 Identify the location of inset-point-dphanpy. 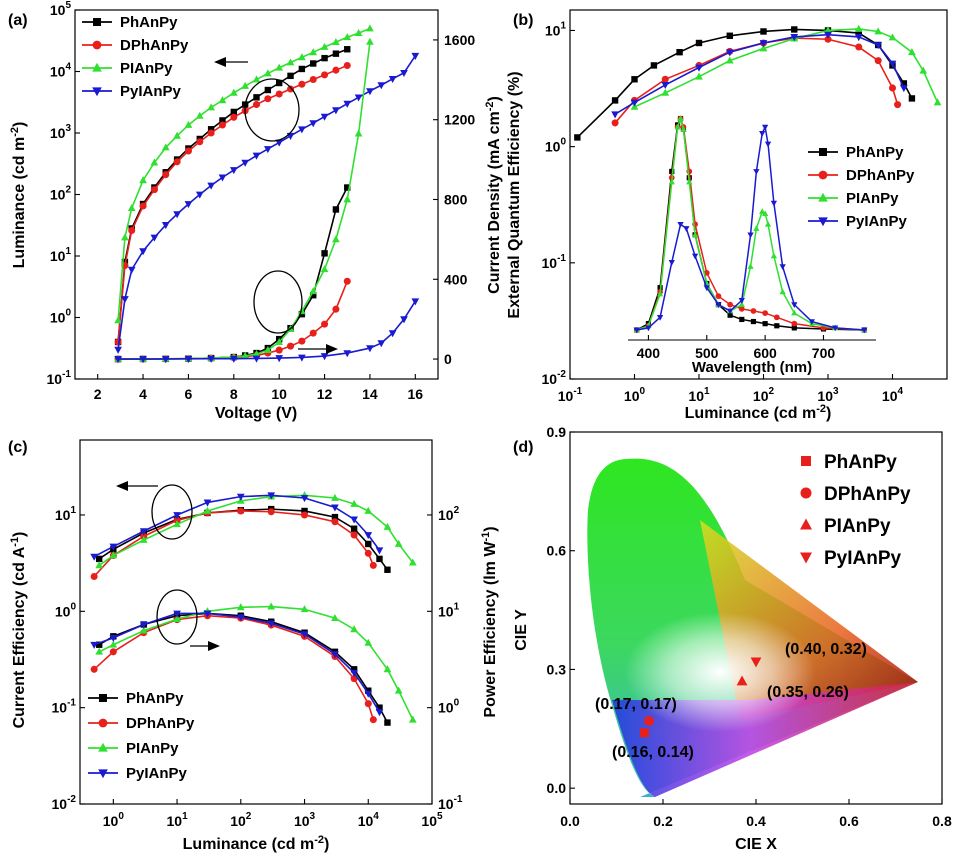
(794, 323).